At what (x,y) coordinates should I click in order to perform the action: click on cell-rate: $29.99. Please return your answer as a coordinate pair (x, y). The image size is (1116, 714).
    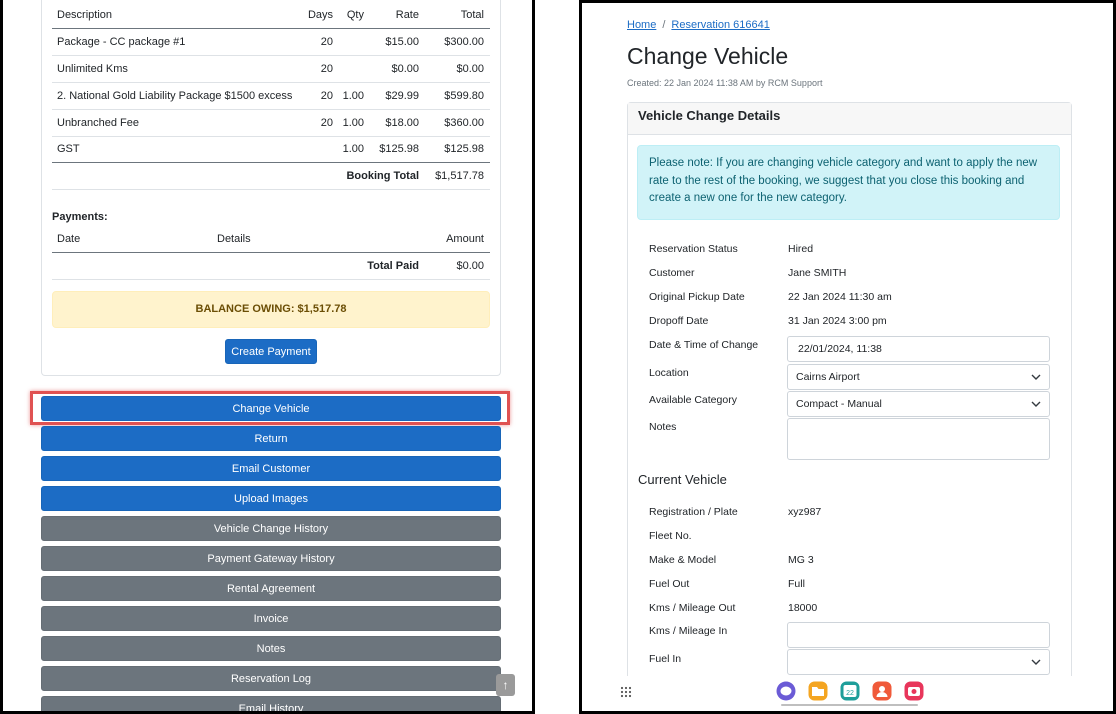
    Looking at the image, I should click on (402, 96).